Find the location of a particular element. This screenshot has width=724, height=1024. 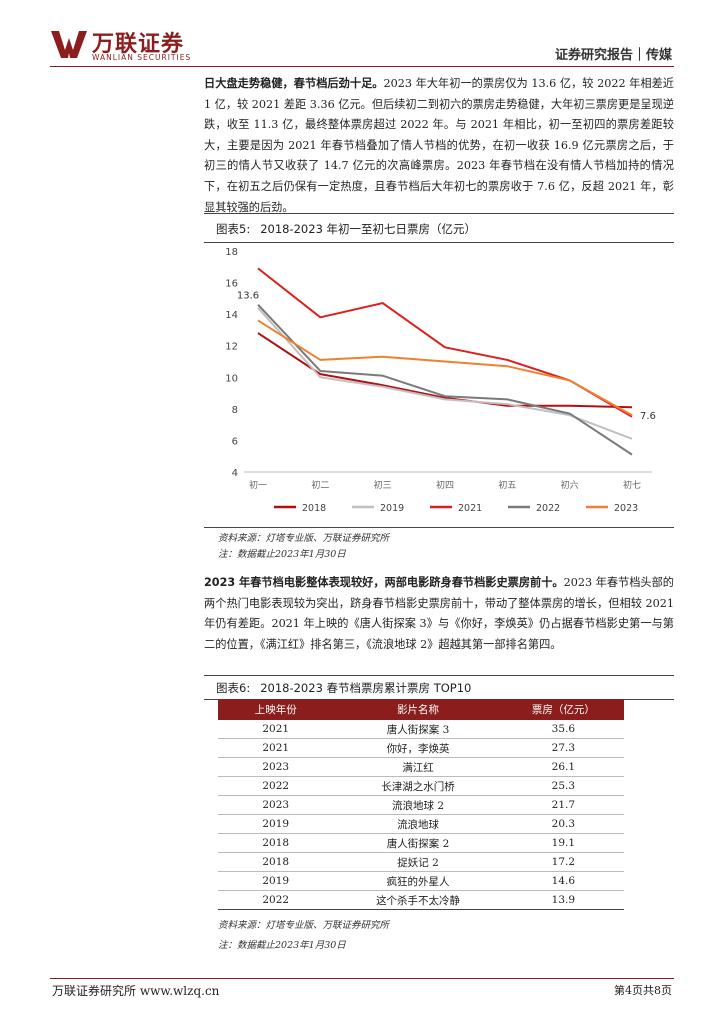

table-row: 2022 这个杀手不太冷静 13.9 is located at coordinates (421, 900).